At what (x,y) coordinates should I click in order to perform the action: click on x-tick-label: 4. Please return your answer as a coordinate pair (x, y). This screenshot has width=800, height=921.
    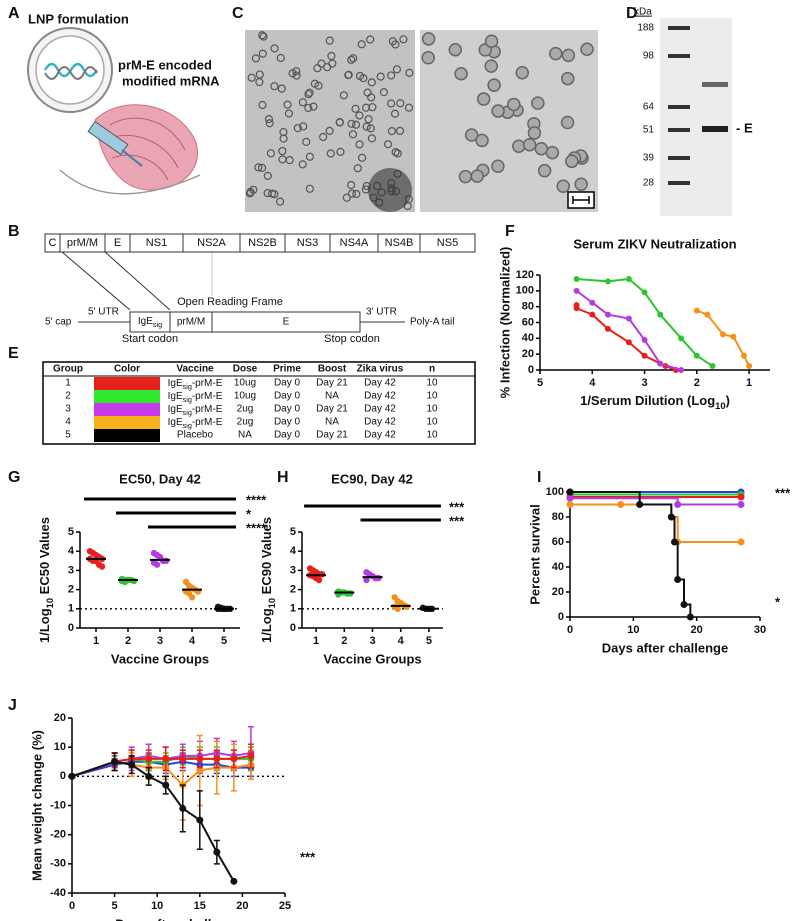
    Looking at the image, I should click on (192, 641).